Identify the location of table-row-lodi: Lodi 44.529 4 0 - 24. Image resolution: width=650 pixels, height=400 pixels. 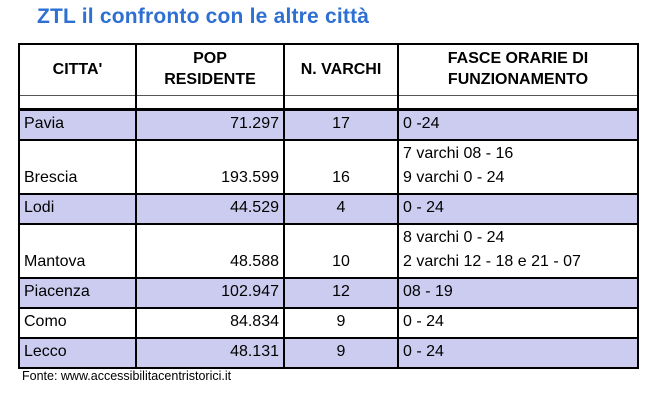
(328, 209).